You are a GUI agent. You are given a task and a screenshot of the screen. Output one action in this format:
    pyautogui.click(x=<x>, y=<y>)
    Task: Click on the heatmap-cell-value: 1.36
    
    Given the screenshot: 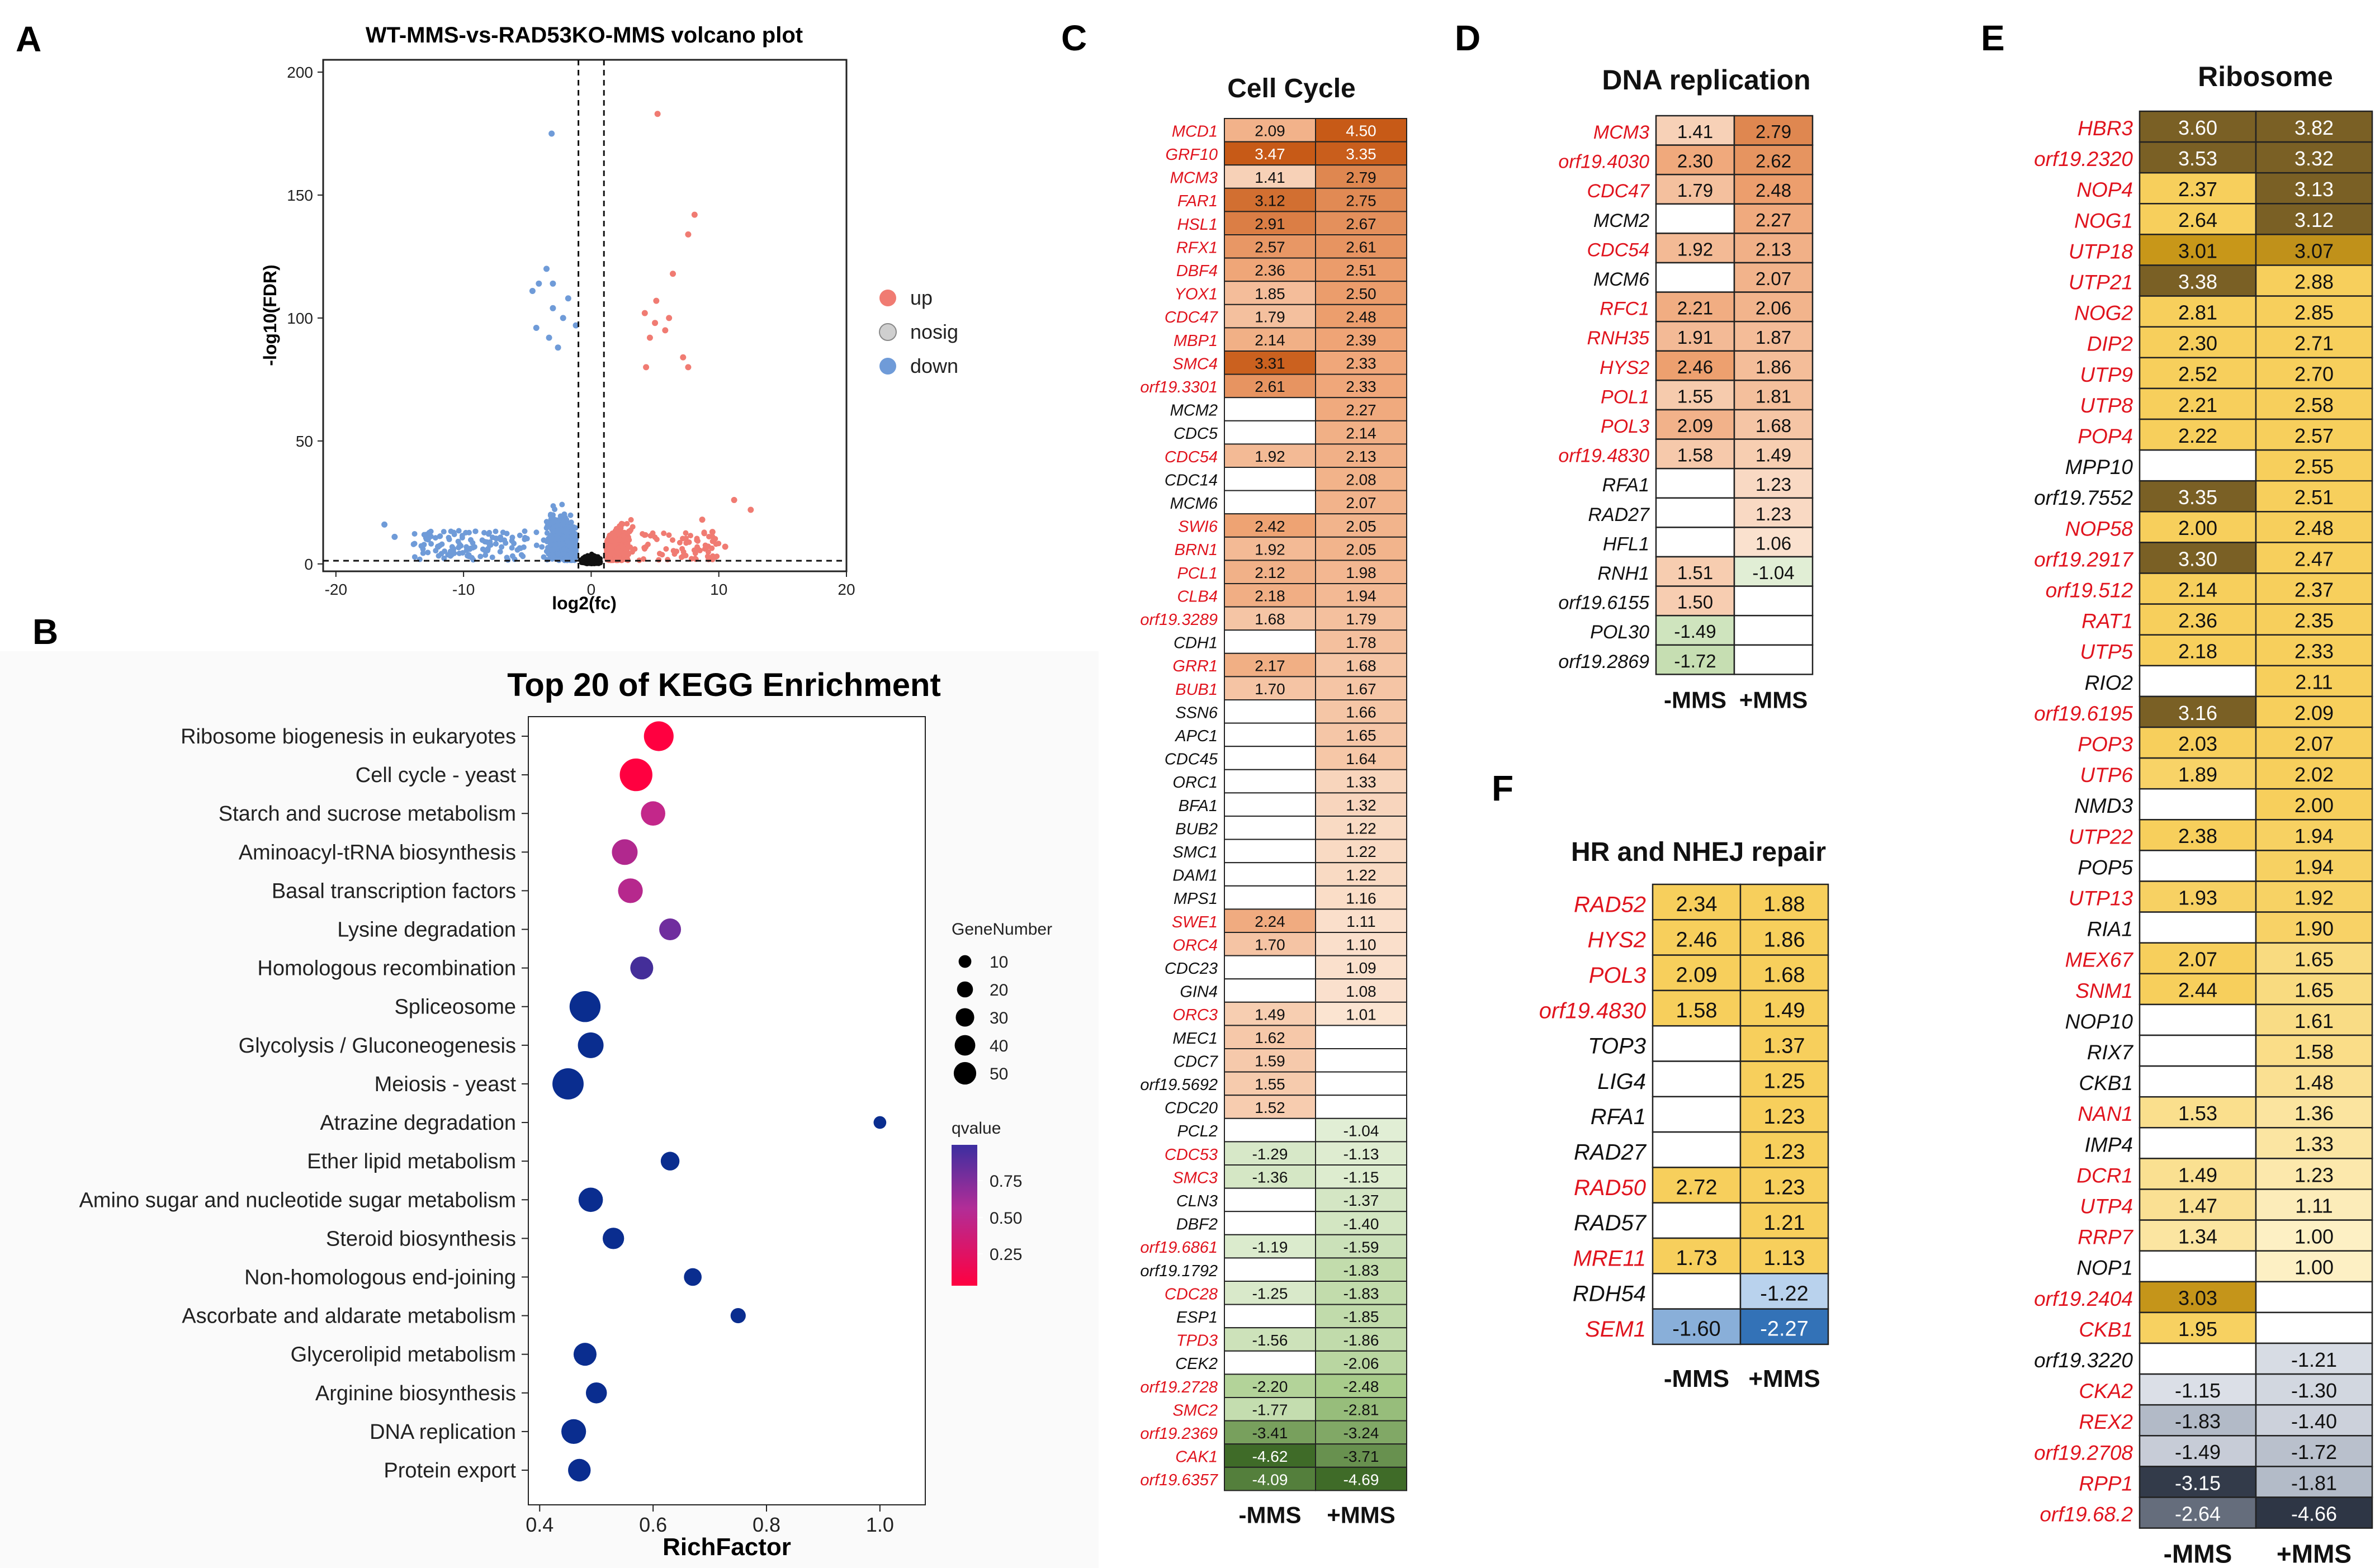 What is the action you would take?
    pyautogui.click(x=2314, y=1113)
    